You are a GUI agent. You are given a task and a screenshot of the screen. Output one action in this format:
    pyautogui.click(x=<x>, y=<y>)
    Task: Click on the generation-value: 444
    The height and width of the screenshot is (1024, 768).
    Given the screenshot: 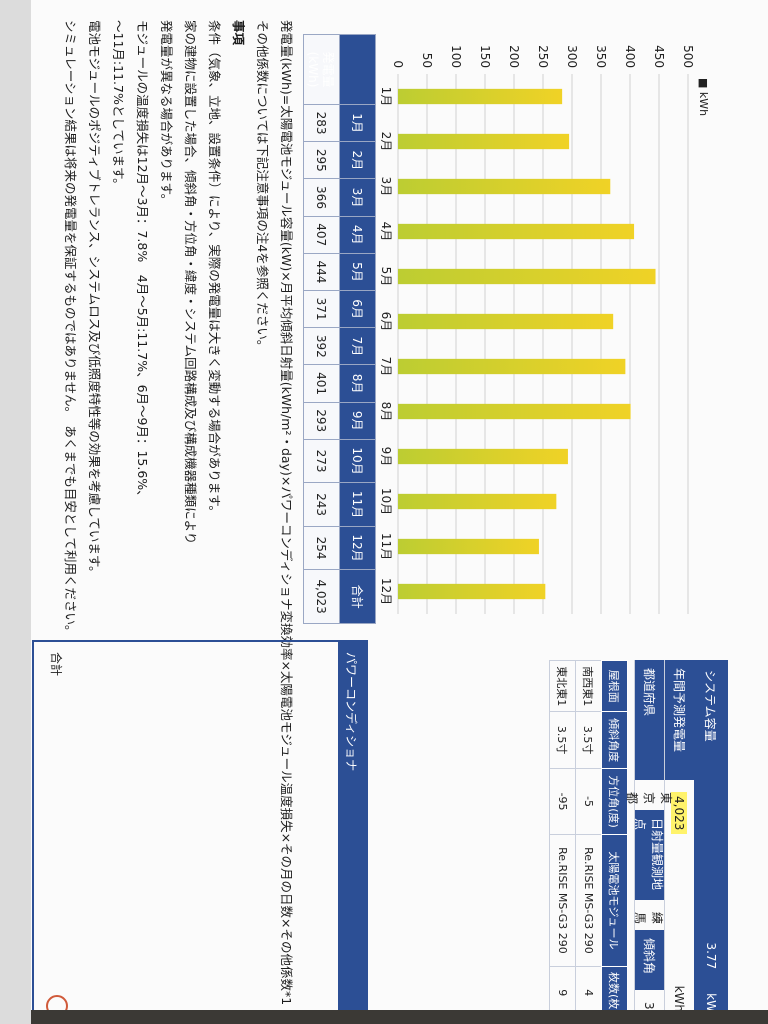 What is the action you would take?
    pyautogui.click(x=321, y=272)
    